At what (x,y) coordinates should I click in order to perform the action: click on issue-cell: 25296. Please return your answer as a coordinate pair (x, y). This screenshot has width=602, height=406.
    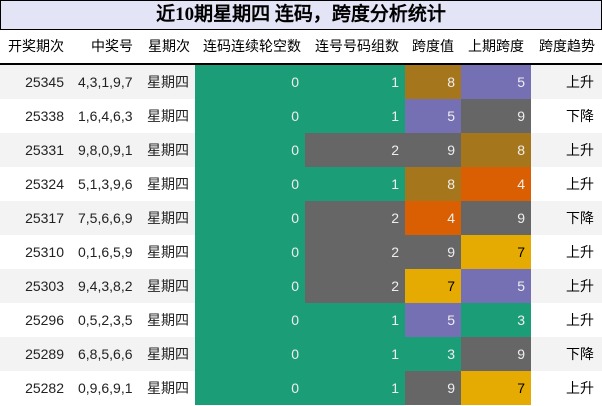
    Looking at the image, I should click on (44, 320).